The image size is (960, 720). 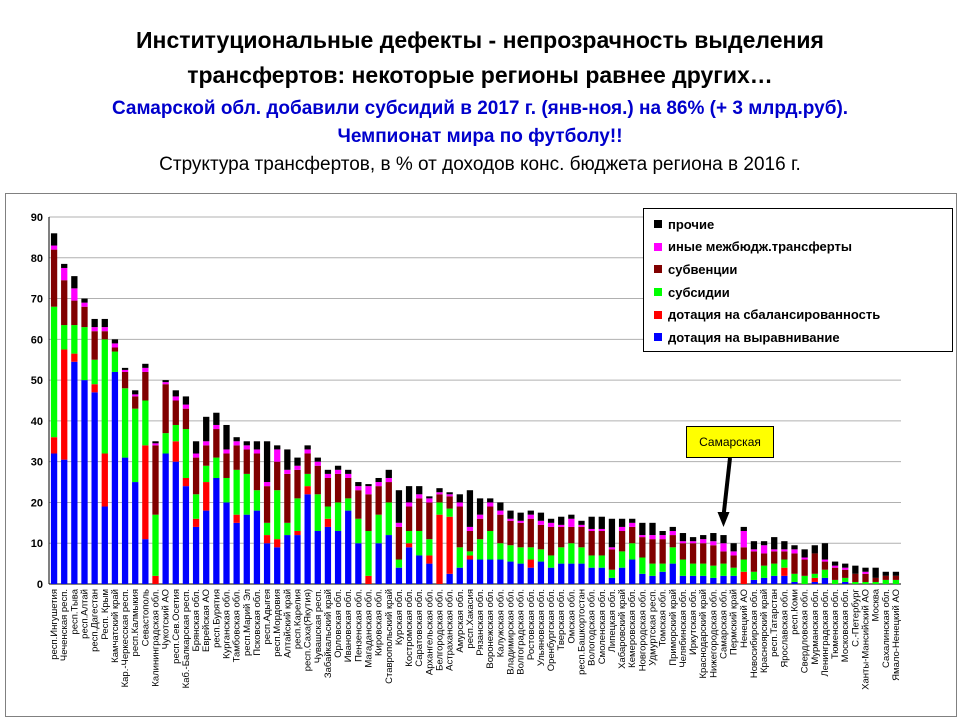 What do you see at coordinates (105, 614) in the screenshot?
I see `category-label: Респ. Крым` at bounding box center [105, 614].